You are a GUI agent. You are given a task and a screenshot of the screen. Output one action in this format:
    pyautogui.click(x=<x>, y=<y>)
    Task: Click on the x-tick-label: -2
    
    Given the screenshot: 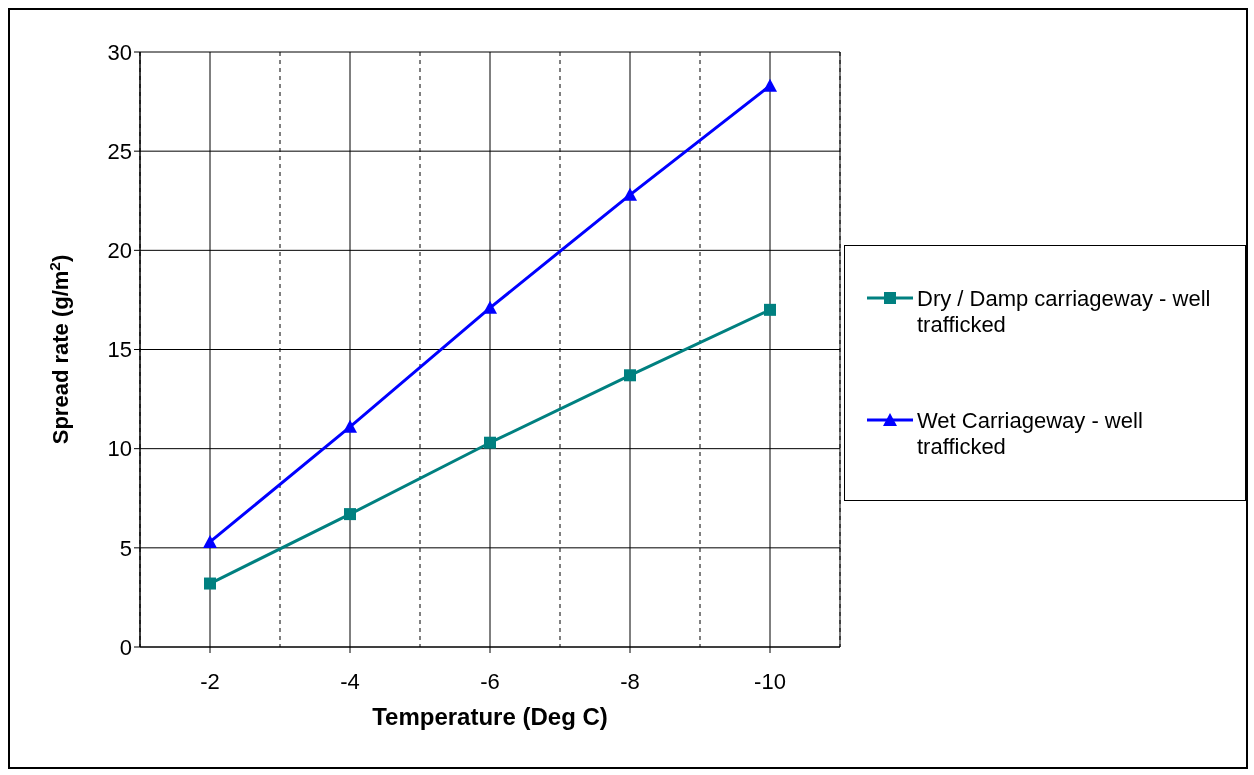 What is the action you would take?
    pyautogui.click(x=210, y=681)
    